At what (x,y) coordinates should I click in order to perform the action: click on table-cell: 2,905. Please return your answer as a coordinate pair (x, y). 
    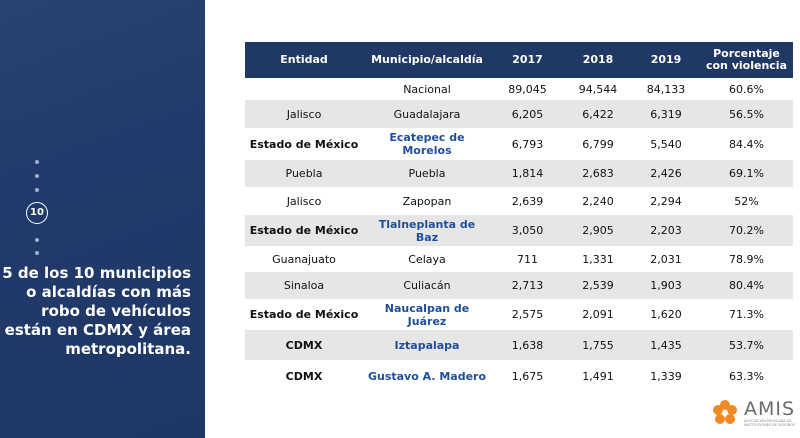
    Looking at the image, I should click on (598, 230).